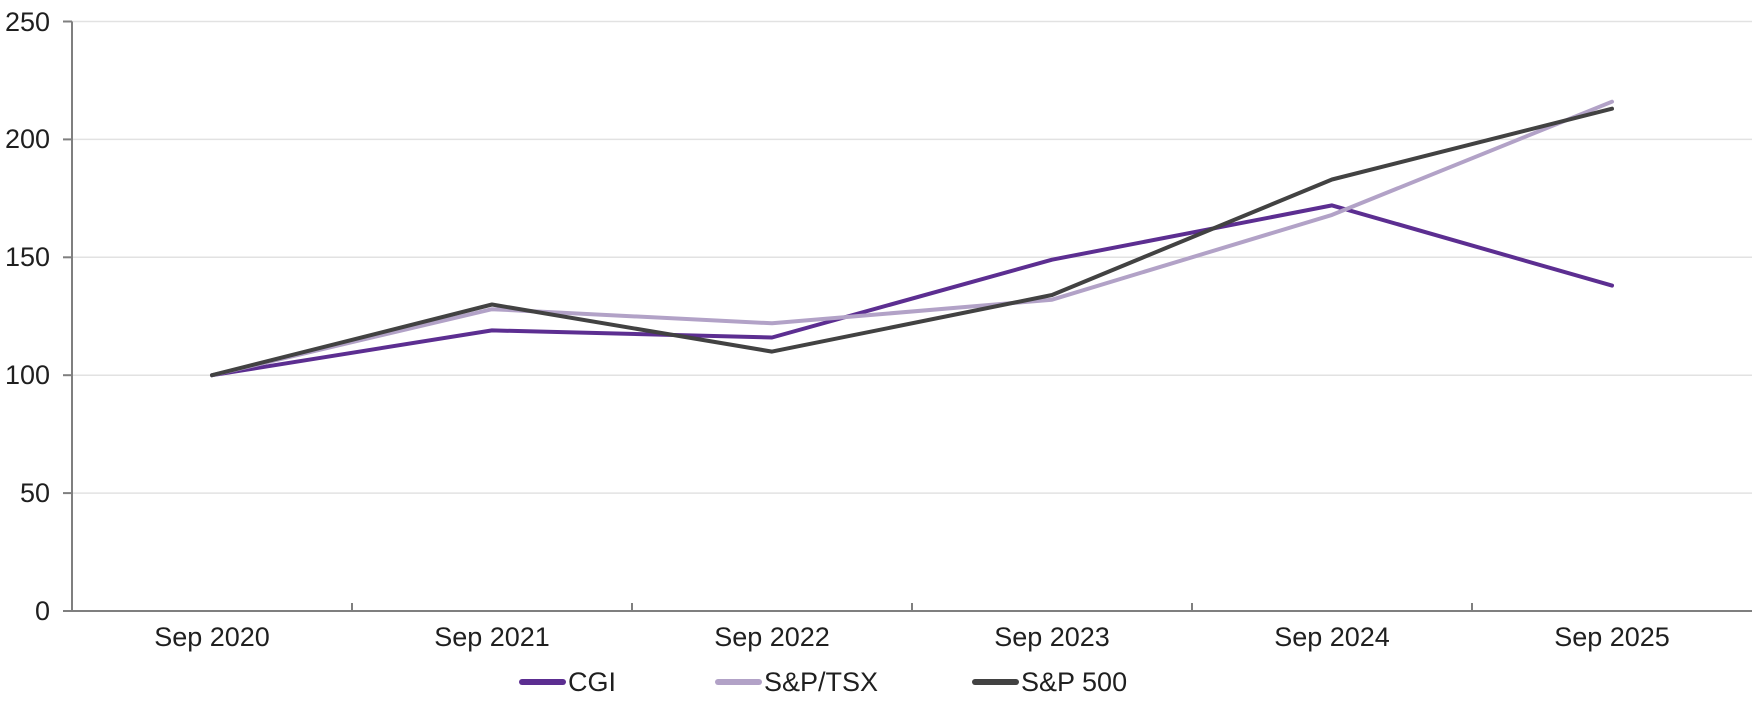 This screenshot has height=704, width=1763. I want to click on legend-item-cgi: CGI, so click(567, 682).